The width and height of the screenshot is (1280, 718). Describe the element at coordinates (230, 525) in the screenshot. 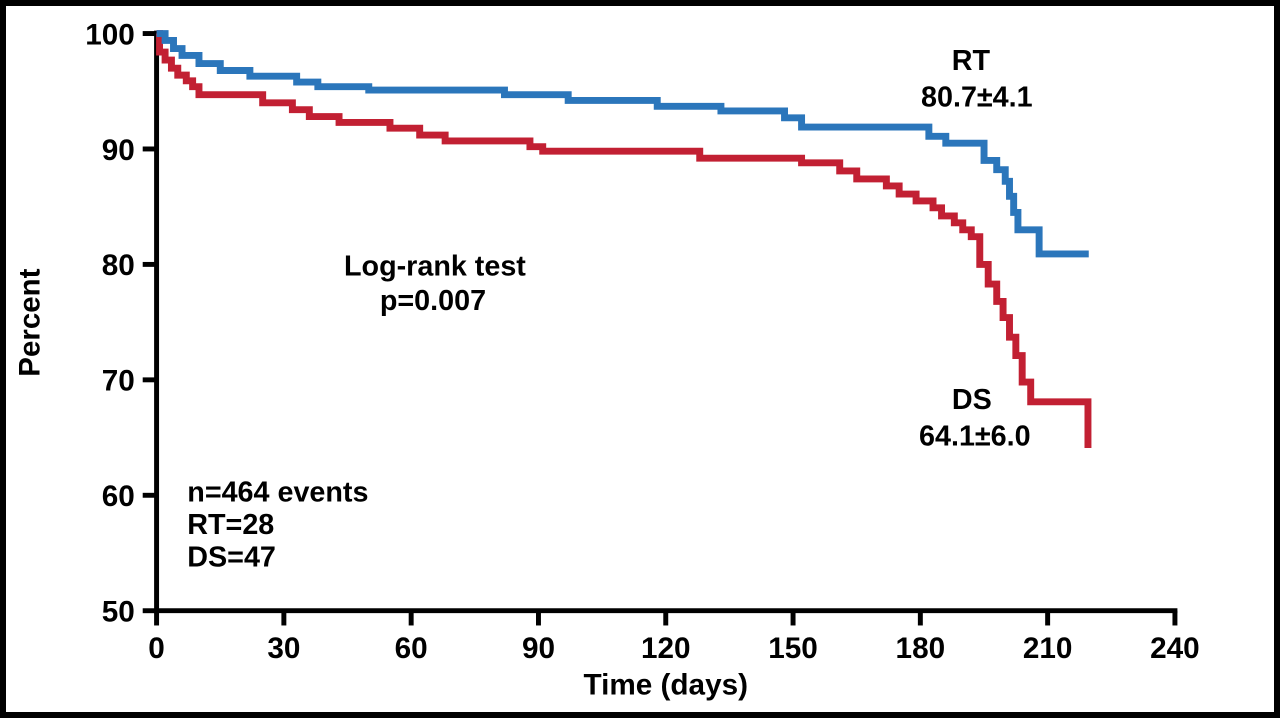

I see `rt-events-label: RT=28` at that location.